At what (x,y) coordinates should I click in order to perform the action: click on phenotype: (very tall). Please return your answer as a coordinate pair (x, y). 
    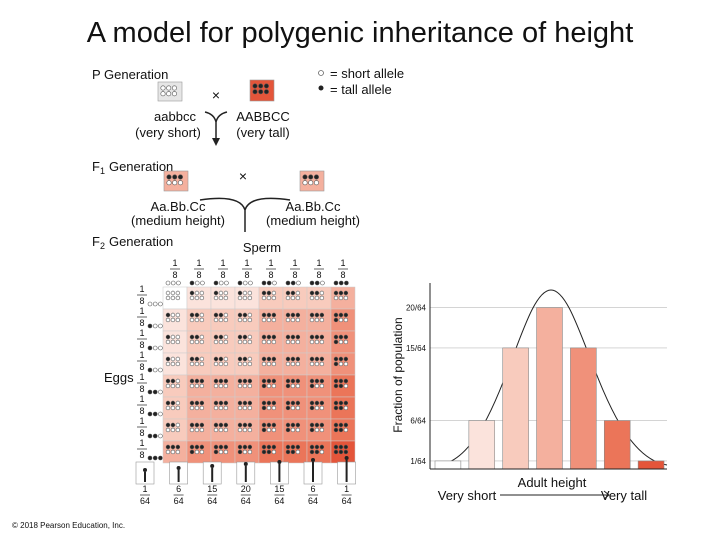
    Looking at the image, I should click on (262, 132).